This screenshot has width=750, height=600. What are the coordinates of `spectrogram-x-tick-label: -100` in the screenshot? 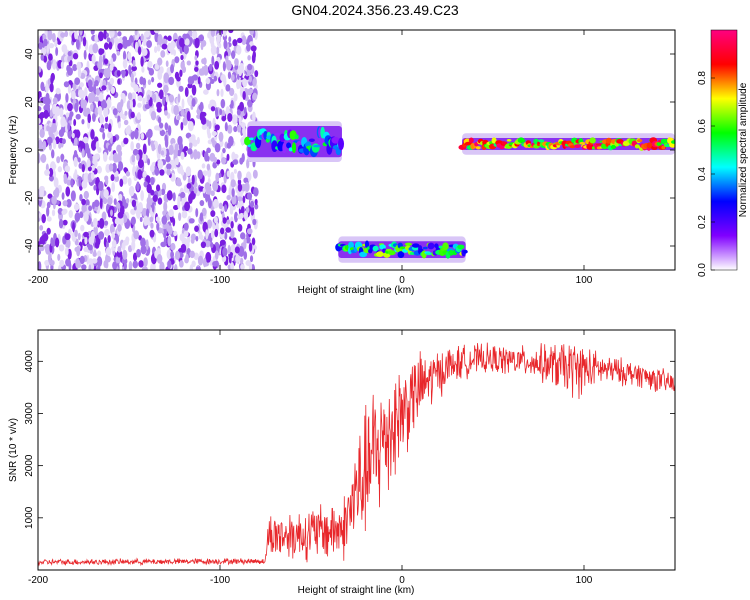 It's located at (220, 280).